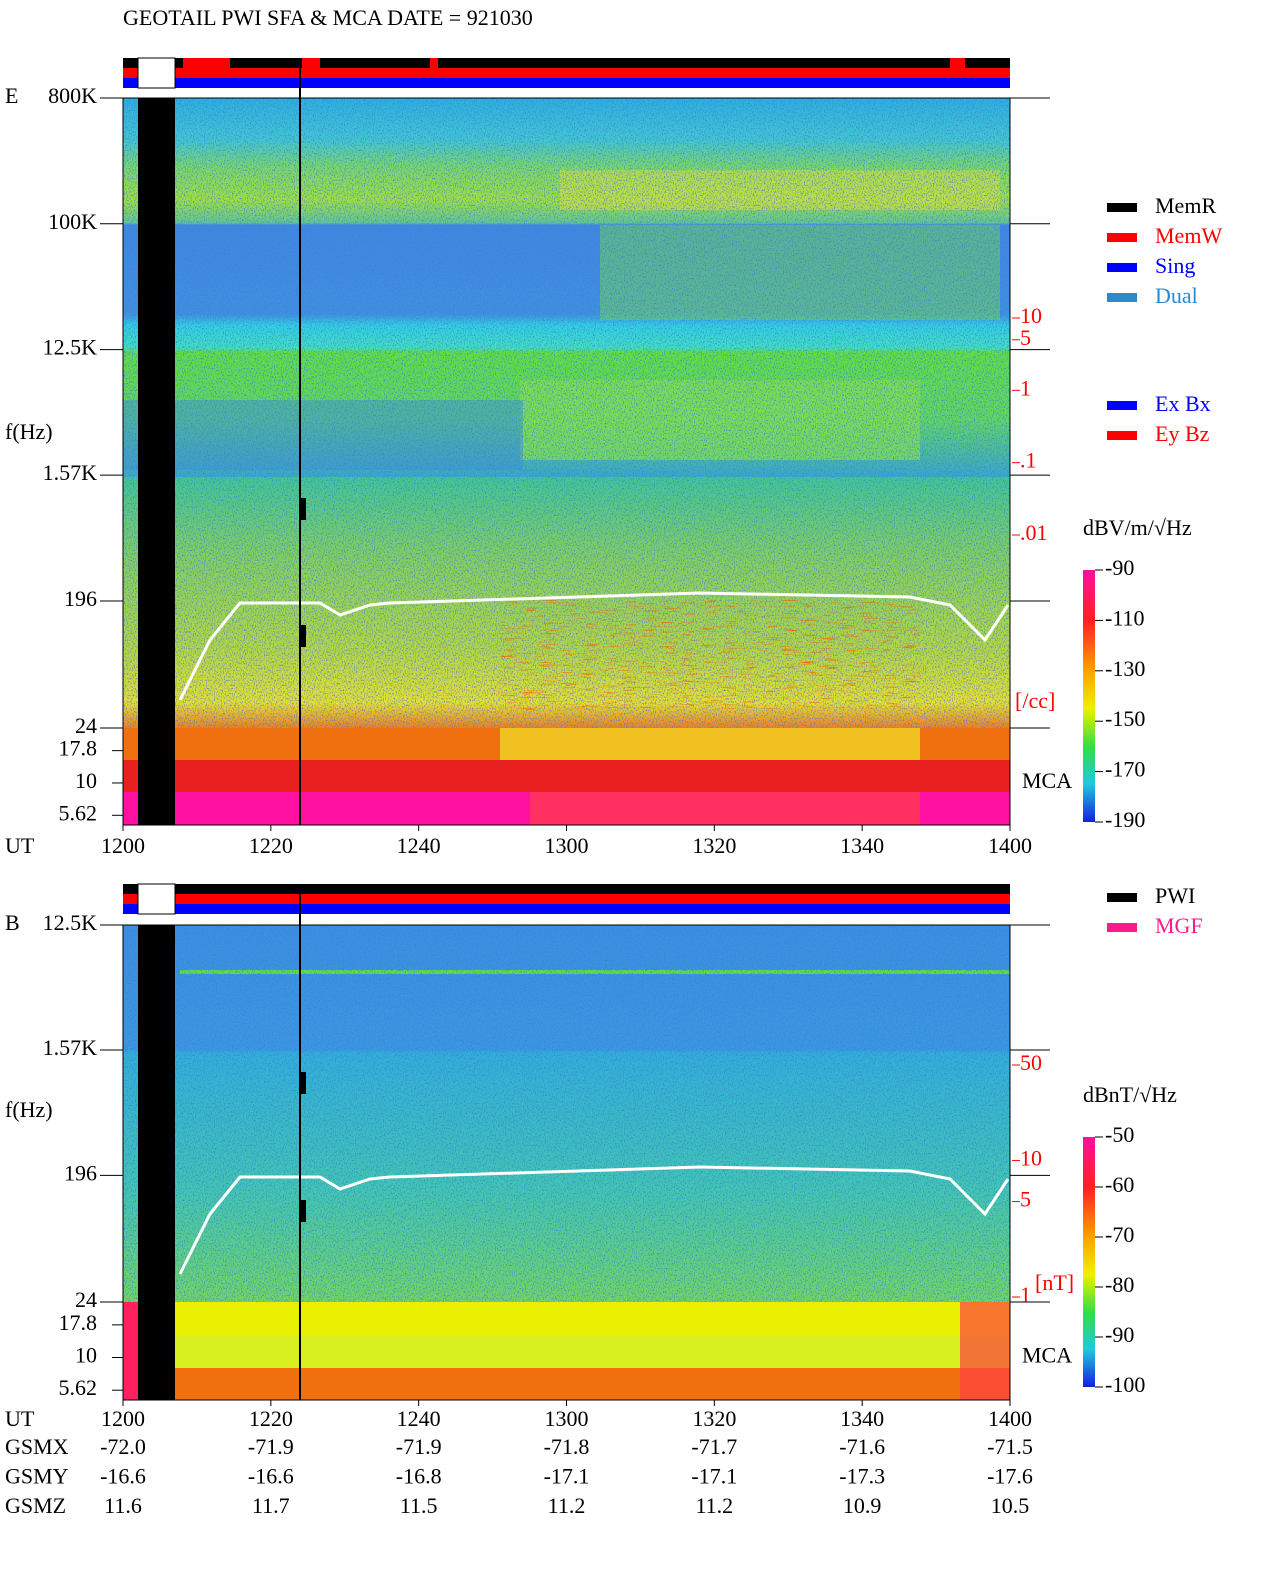 This screenshot has width=1280, height=1593. Describe the element at coordinates (1034, 532) in the screenshot. I see `side-scale-label: .01` at that location.